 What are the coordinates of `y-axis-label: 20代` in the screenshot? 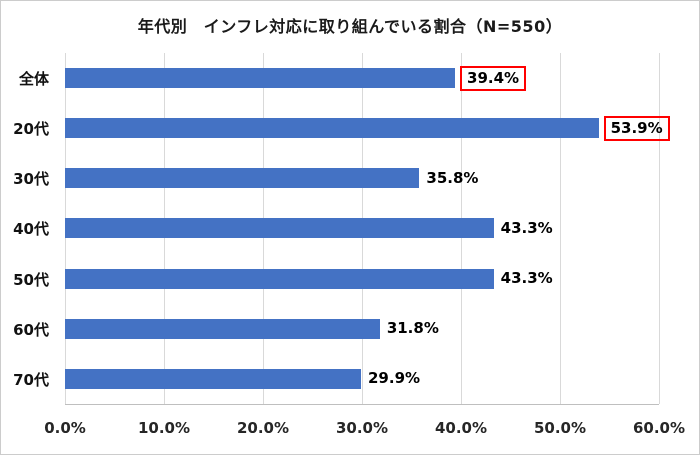 It's located at (31, 128).